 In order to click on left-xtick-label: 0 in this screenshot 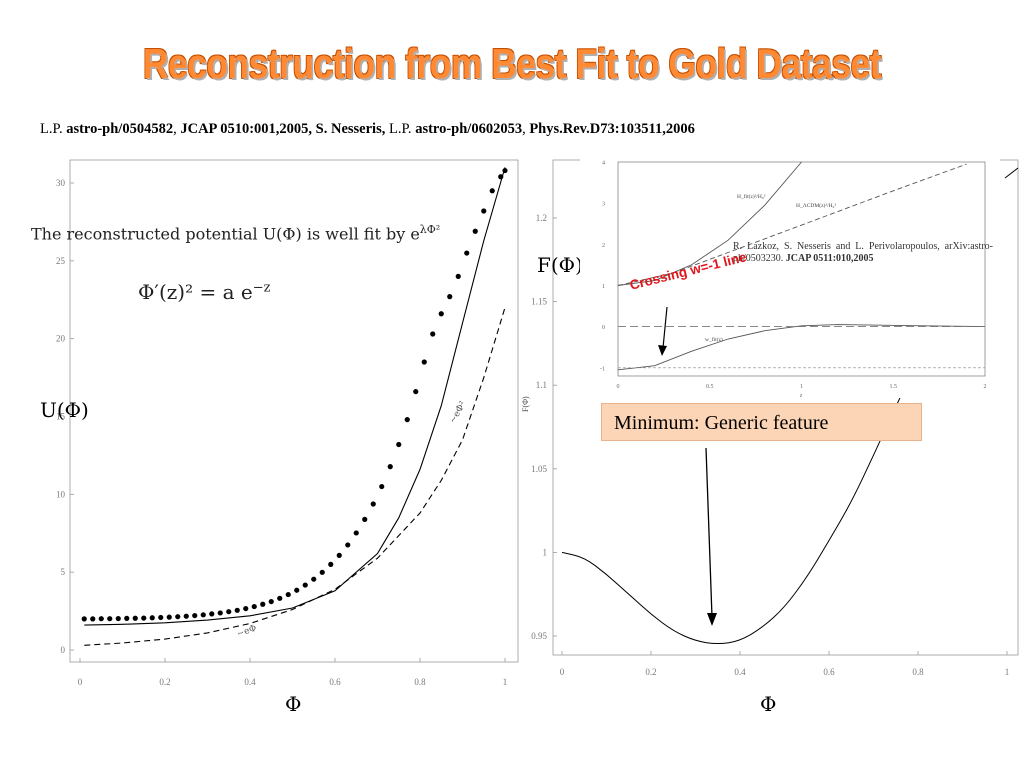, I will do `click(80, 682)`.